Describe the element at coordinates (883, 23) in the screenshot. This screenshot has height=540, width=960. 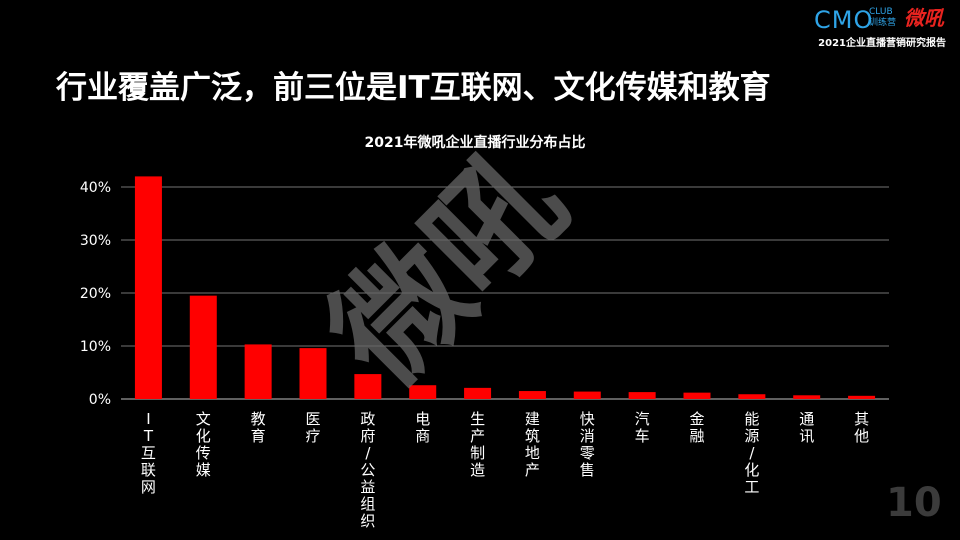
I see `club-logo-subtext: 训练营` at that location.